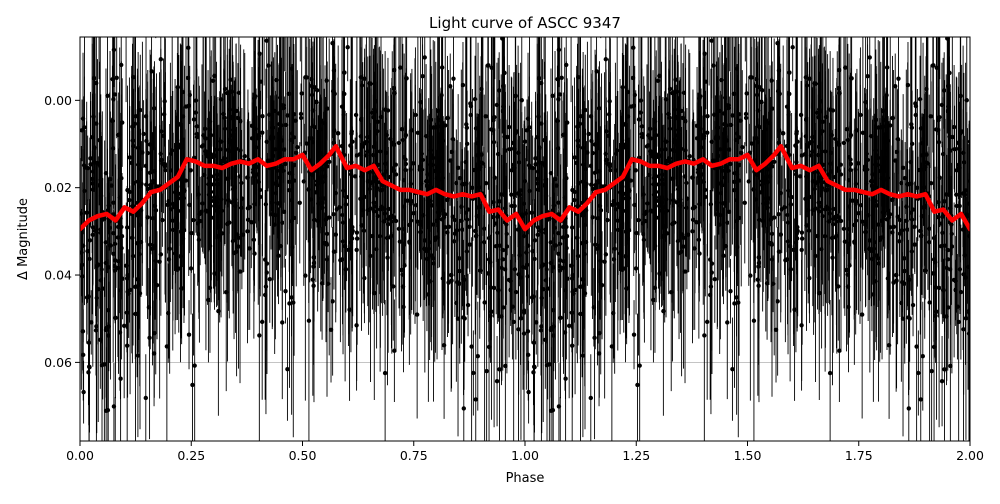 This screenshot has height=504, width=1000. Describe the element at coordinates (303, 455) in the screenshot. I see `x-tick-label: 0.50` at that location.